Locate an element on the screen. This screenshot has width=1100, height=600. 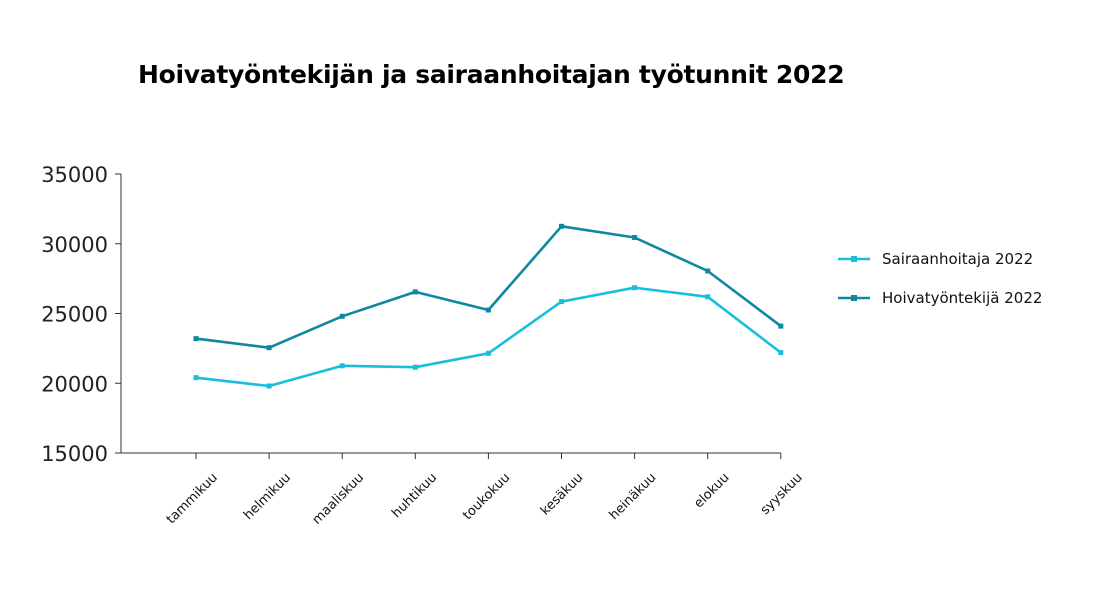
legend-label: Hoivatyöntekijä 2022 is located at coordinates (962, 298).